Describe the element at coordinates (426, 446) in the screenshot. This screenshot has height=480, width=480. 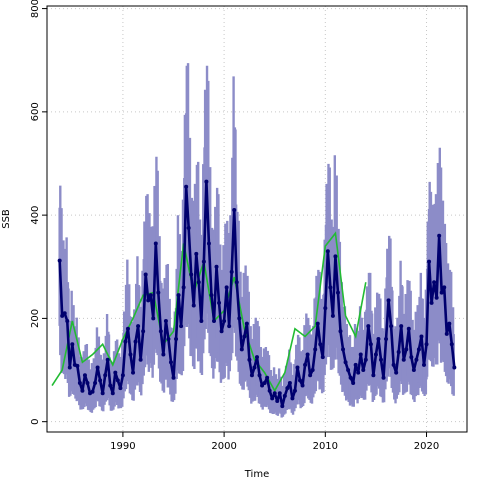
I see `x-tick-label: 2020` at that location.